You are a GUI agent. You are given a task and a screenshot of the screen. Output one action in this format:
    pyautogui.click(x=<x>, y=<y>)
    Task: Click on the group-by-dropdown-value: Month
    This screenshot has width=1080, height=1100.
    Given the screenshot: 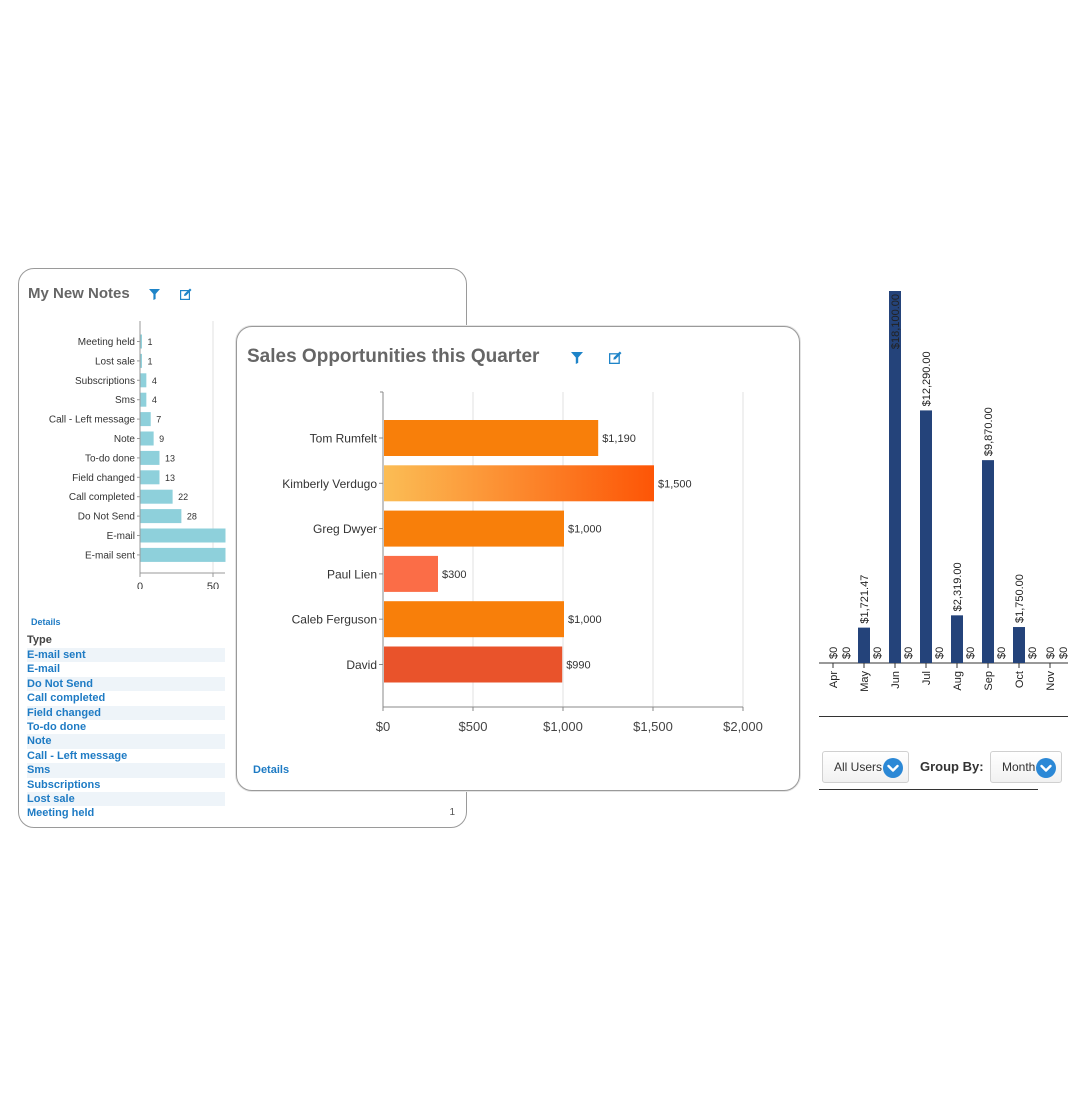 What is the action you would take?
    pyautogui.click(x=1019, y=767)
    